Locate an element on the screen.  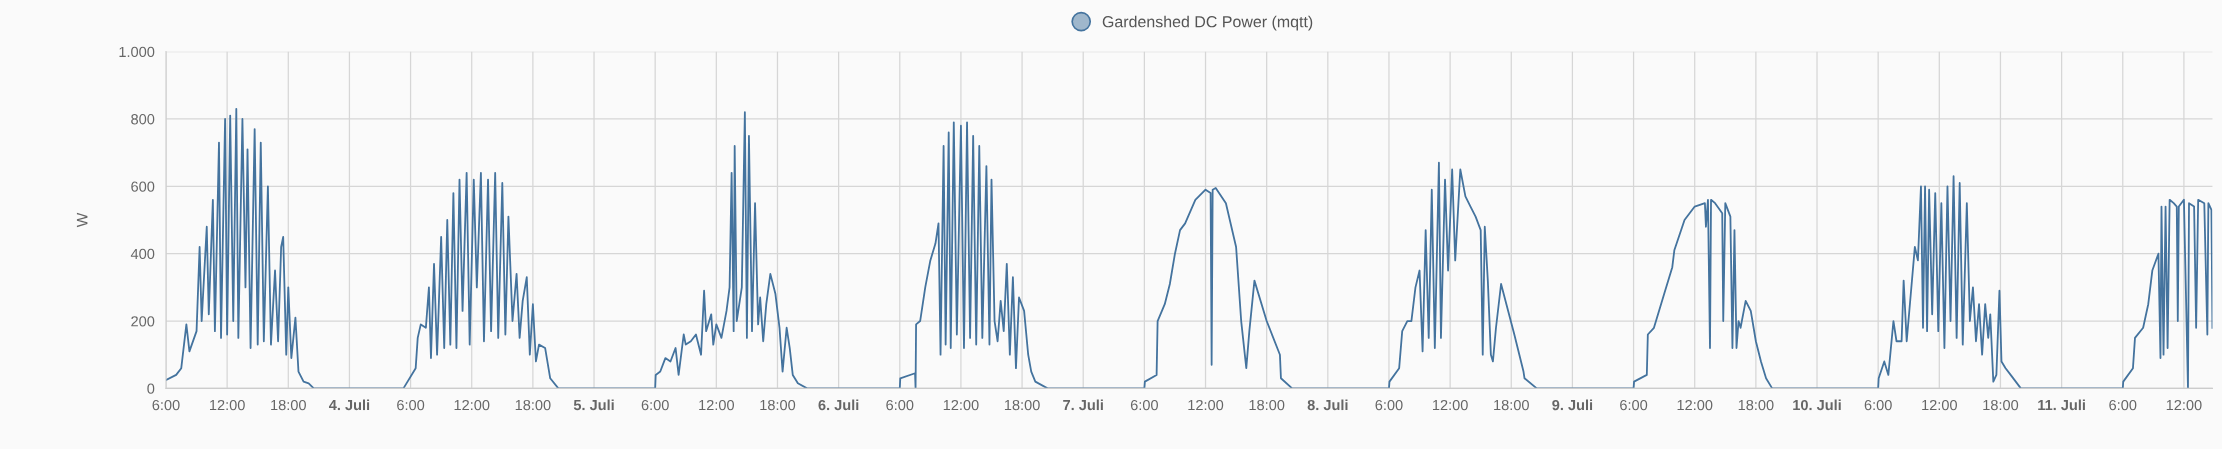
y-tick-label: 200 is located at coordinates (143, 321).